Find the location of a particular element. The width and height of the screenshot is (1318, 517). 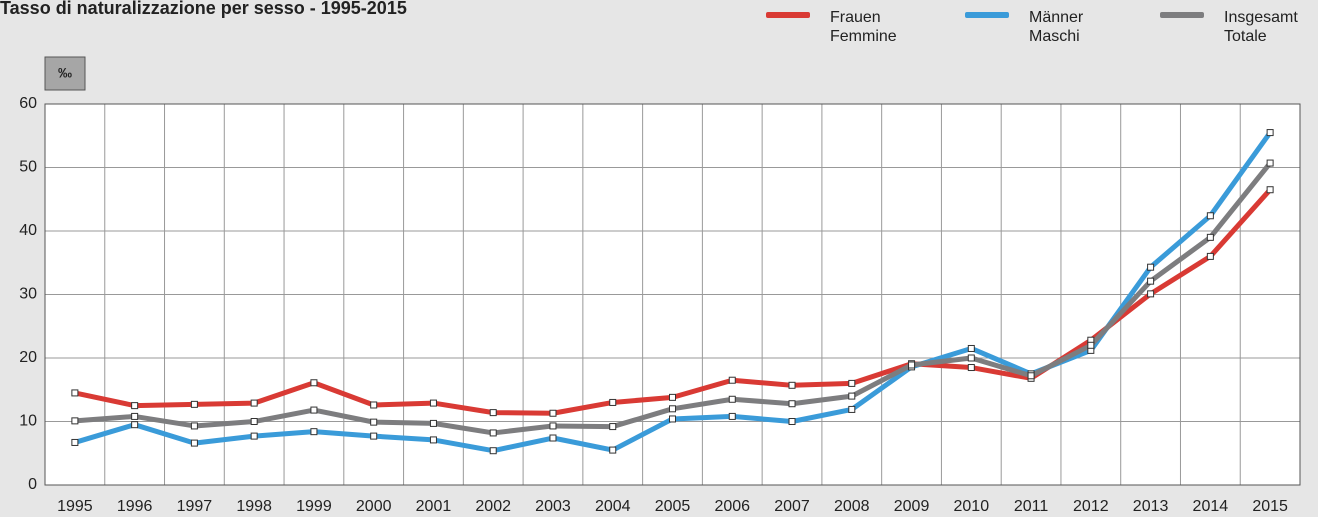

legend-label: Insgesamt Totale is located at coordinates (1261, 27).